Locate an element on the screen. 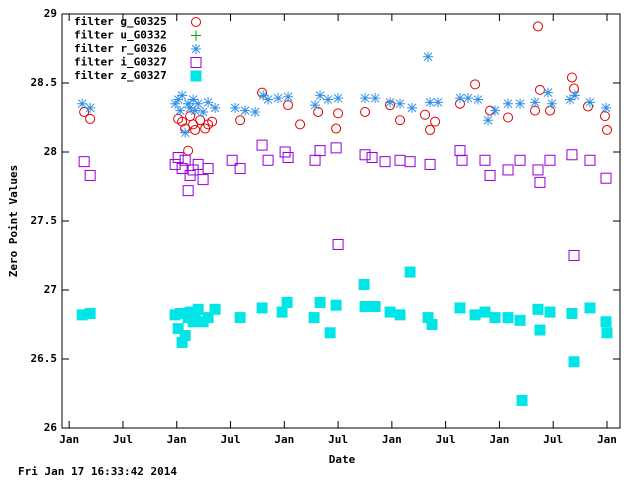 This screenshot has height=480, width=640. y-tick-label: 28 is located at coordinates (50, 151).